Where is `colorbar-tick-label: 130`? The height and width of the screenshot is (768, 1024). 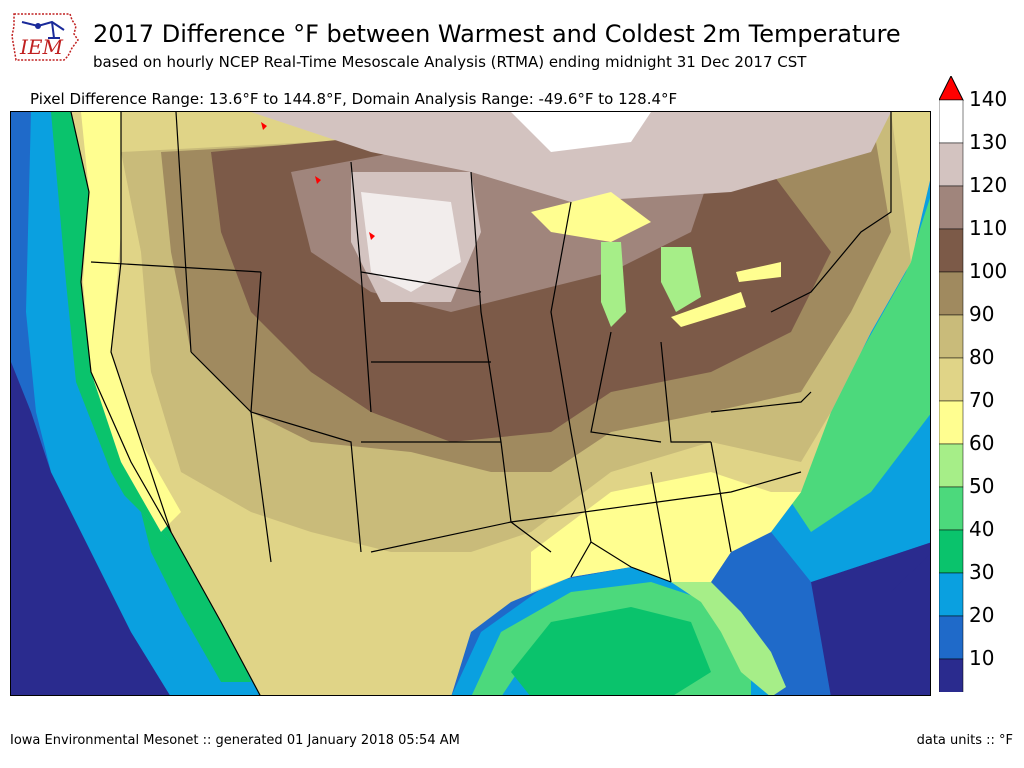
colorbar-tick-label: 130 is located at coordinates (988, 142).